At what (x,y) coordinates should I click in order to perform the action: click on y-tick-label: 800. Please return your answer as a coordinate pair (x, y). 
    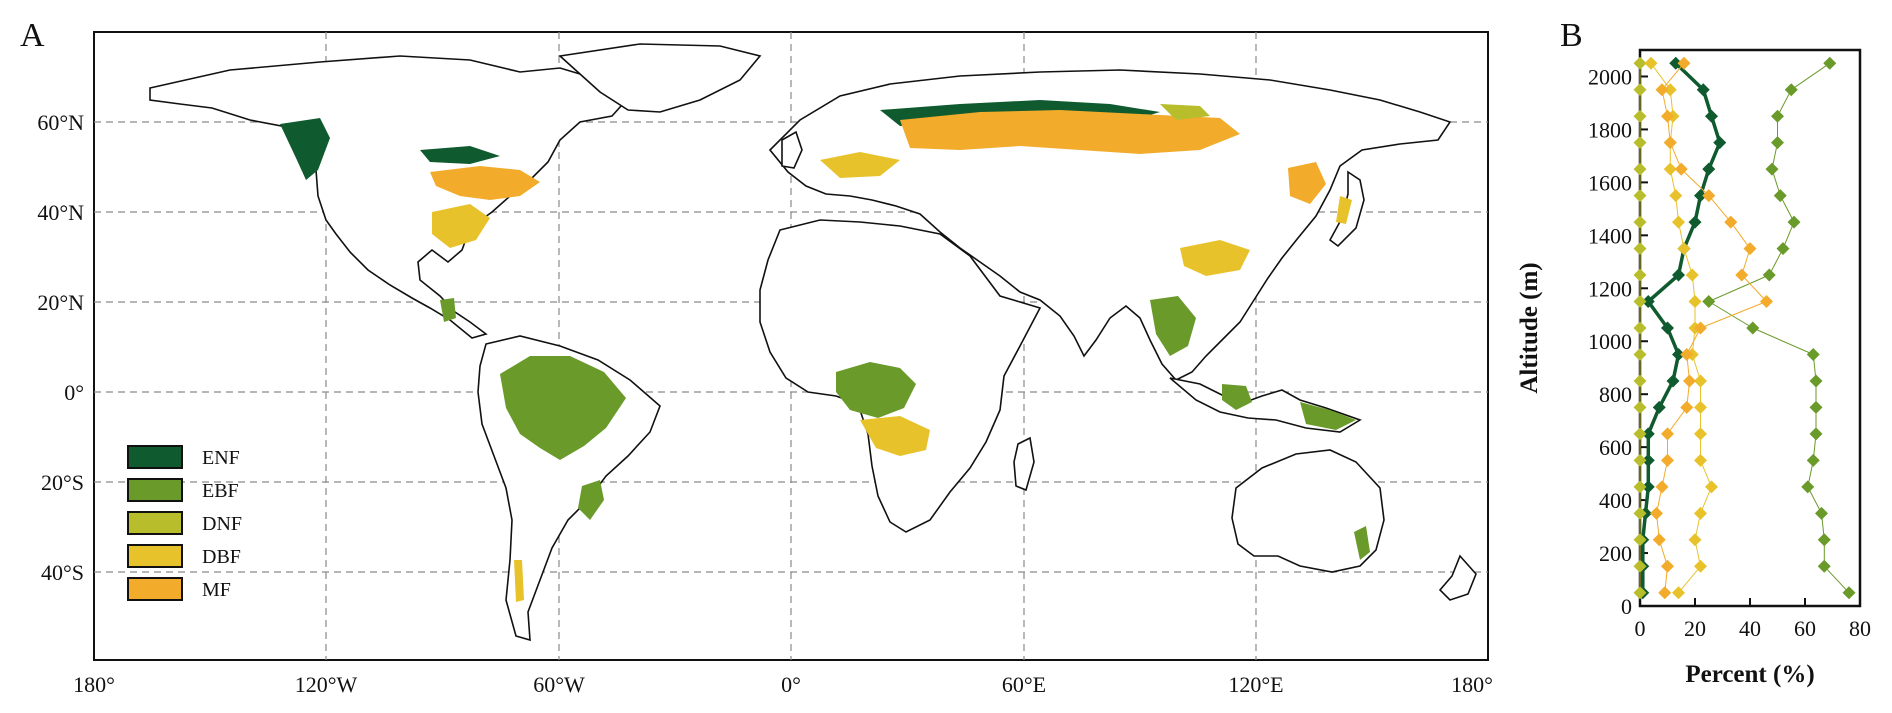
    Looking at the image, I should click on (1615, 394).